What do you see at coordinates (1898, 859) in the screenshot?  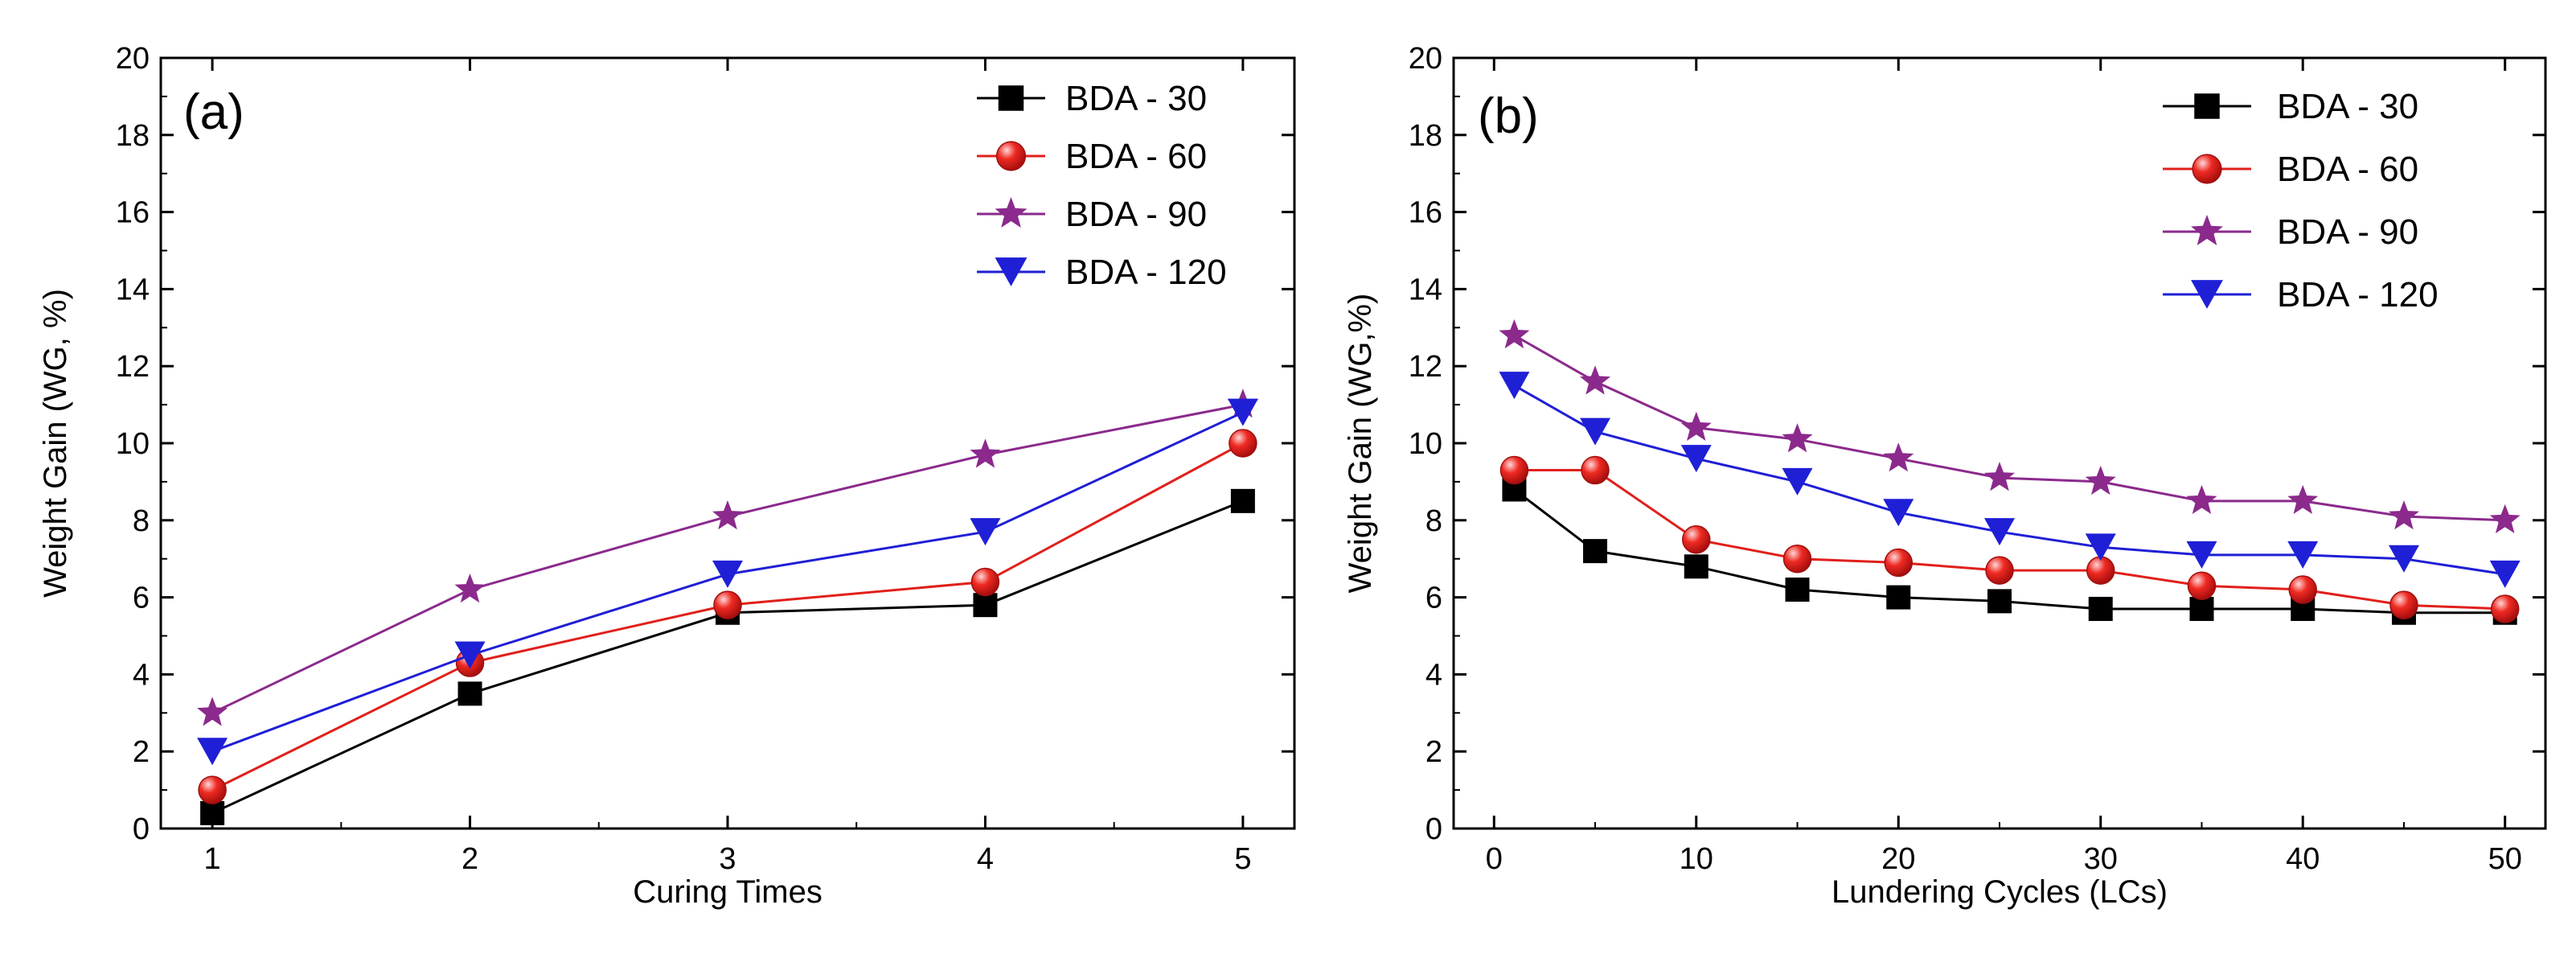 I see `x-tick-label: 20` at bounding box center [1898, 859].